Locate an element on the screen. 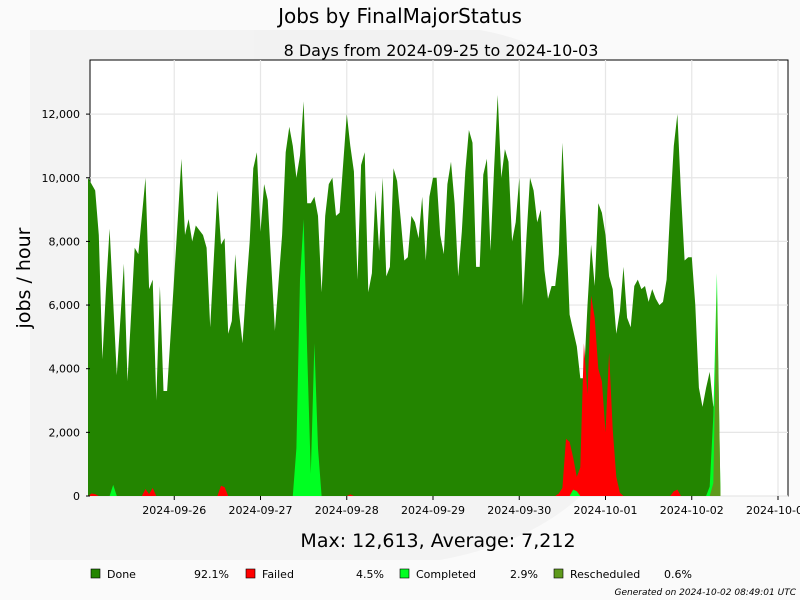  y-tick-label: 4,000 is located at coordinates (65, 369).